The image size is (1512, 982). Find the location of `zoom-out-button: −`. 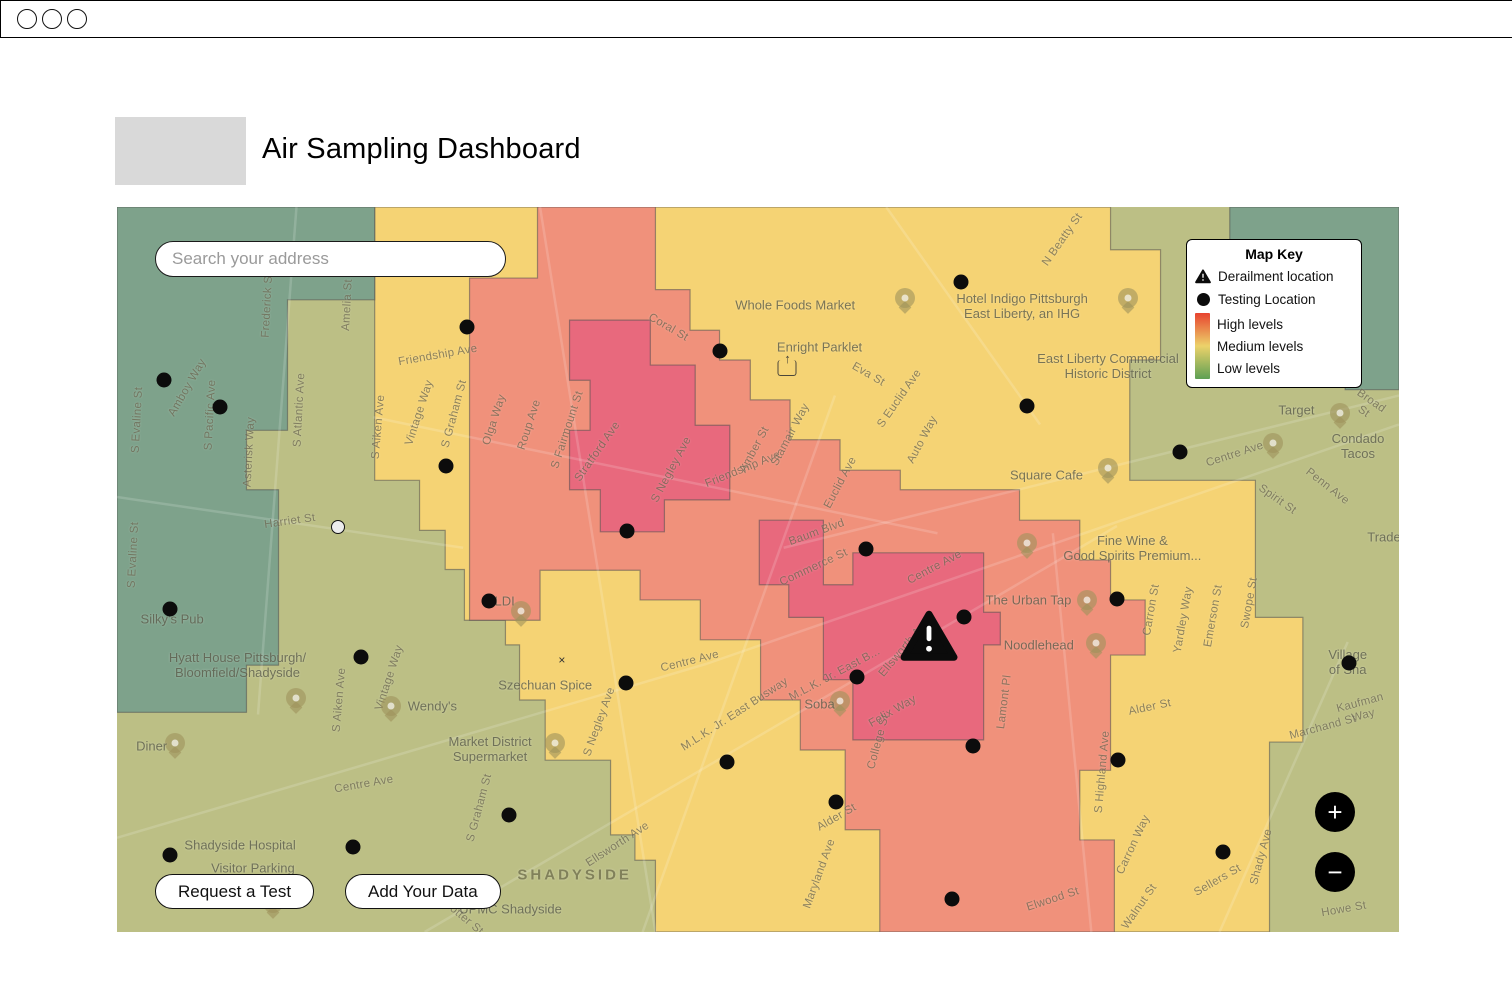

zoom-out-button: − is located at coordinates (1335, 872).